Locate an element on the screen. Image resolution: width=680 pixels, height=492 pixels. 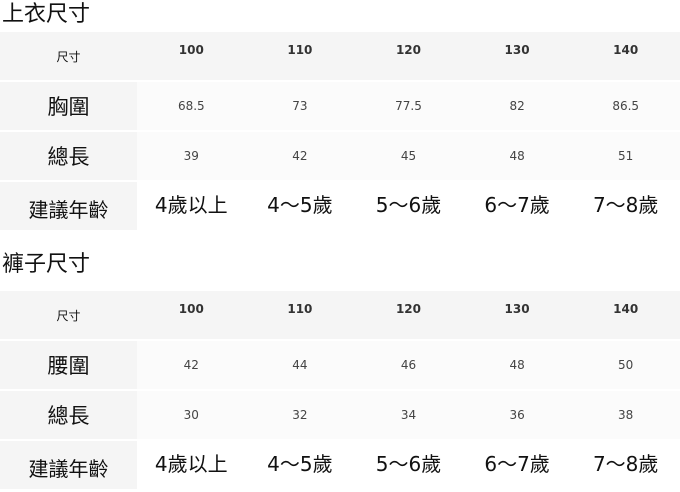
table-cell: 82 is located at coordinates (517, 106).